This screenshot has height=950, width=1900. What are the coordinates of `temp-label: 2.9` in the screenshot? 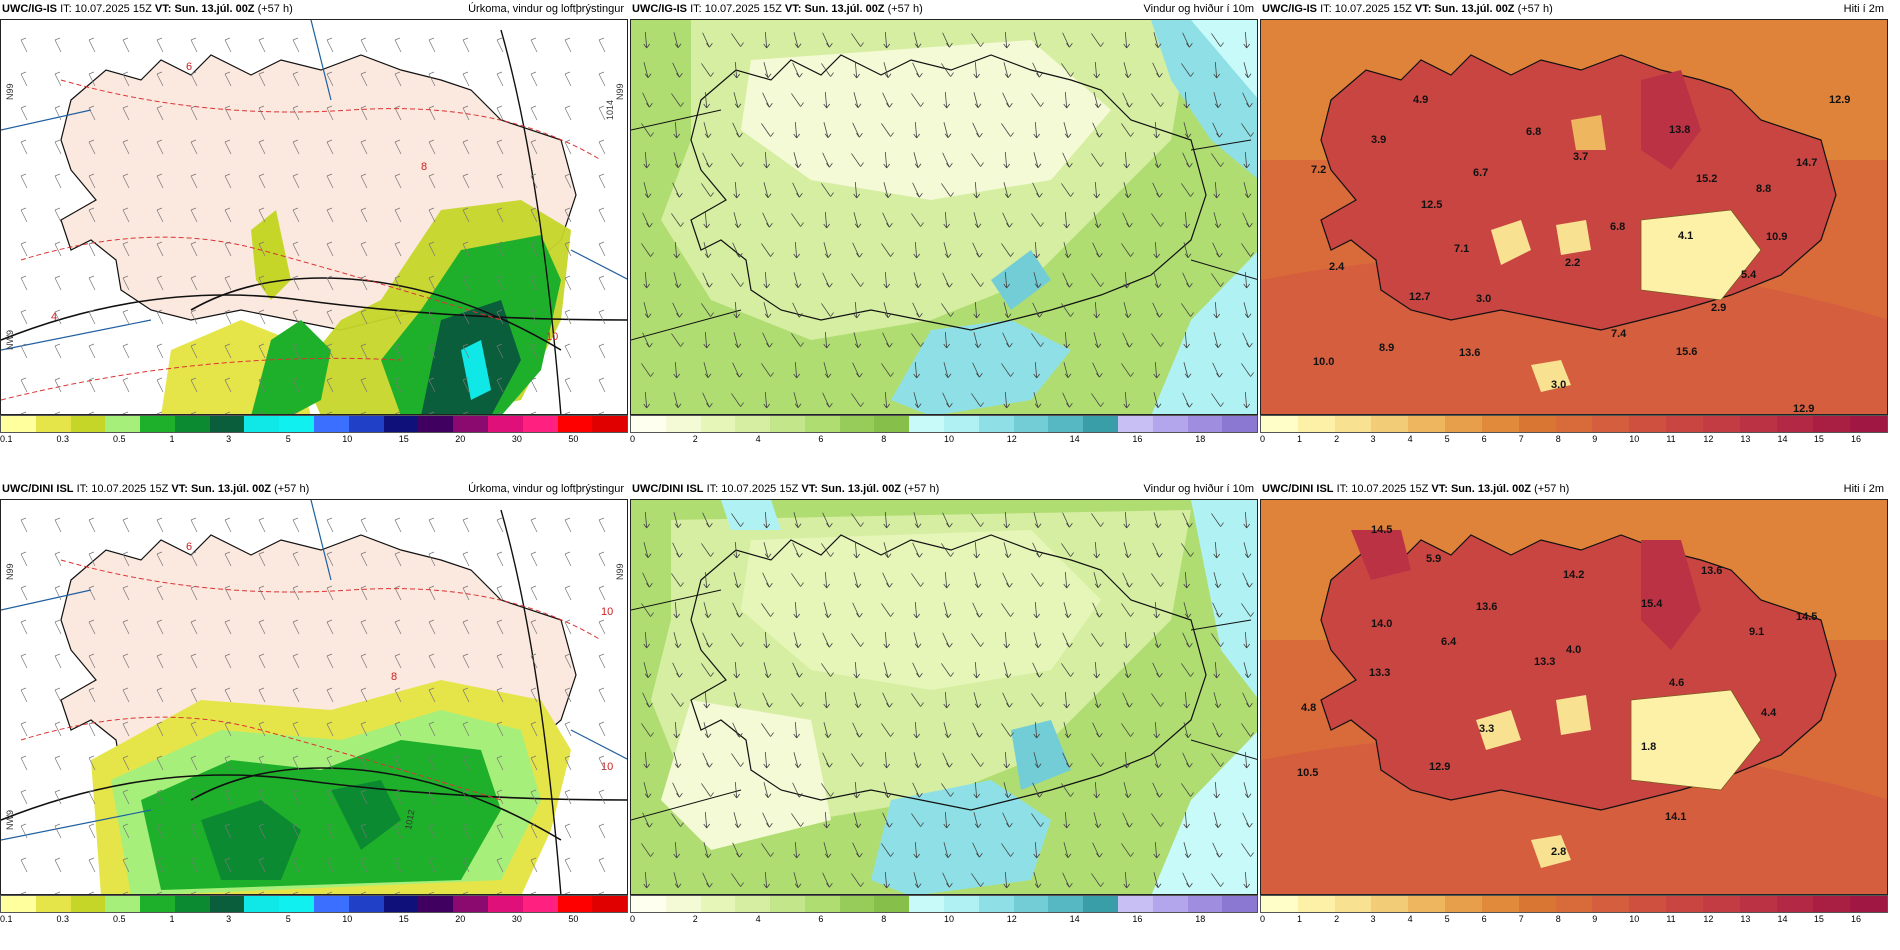 It's located at (1718, 308).